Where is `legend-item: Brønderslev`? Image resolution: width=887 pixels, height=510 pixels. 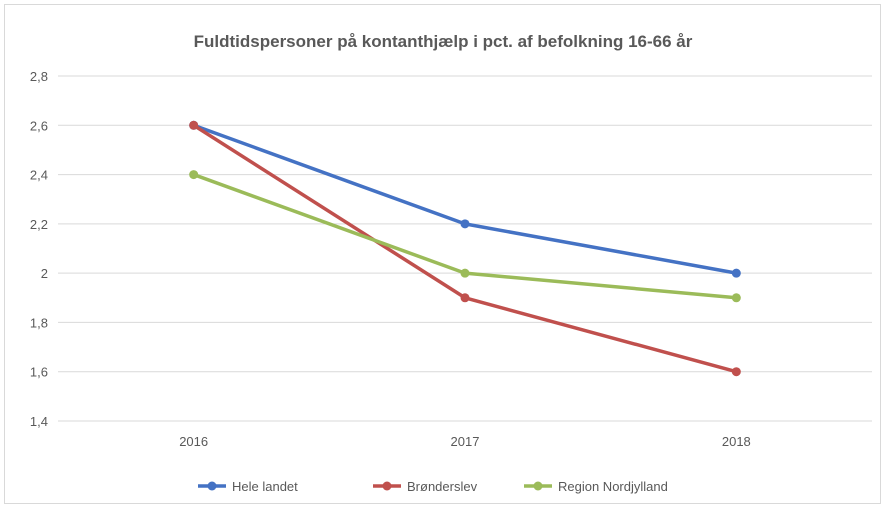 legend-item: Brønderslev is located at coordinates (425, 486).